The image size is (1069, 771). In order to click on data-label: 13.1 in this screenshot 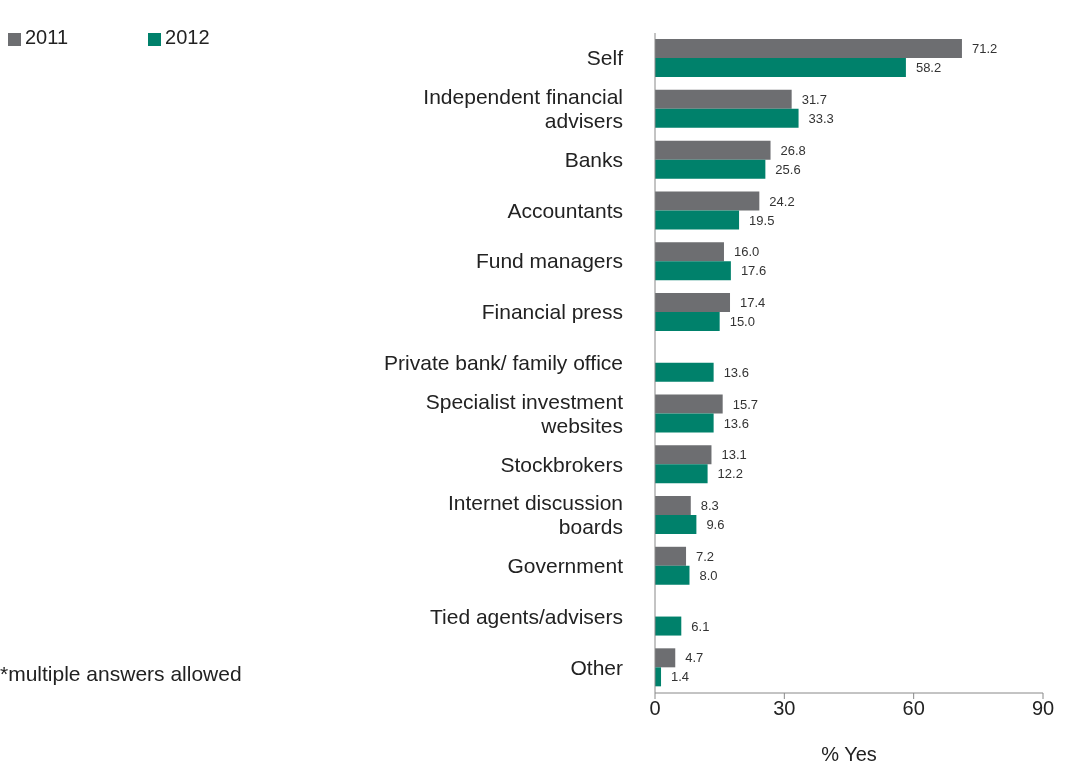, I will do `click(734, 455)`.